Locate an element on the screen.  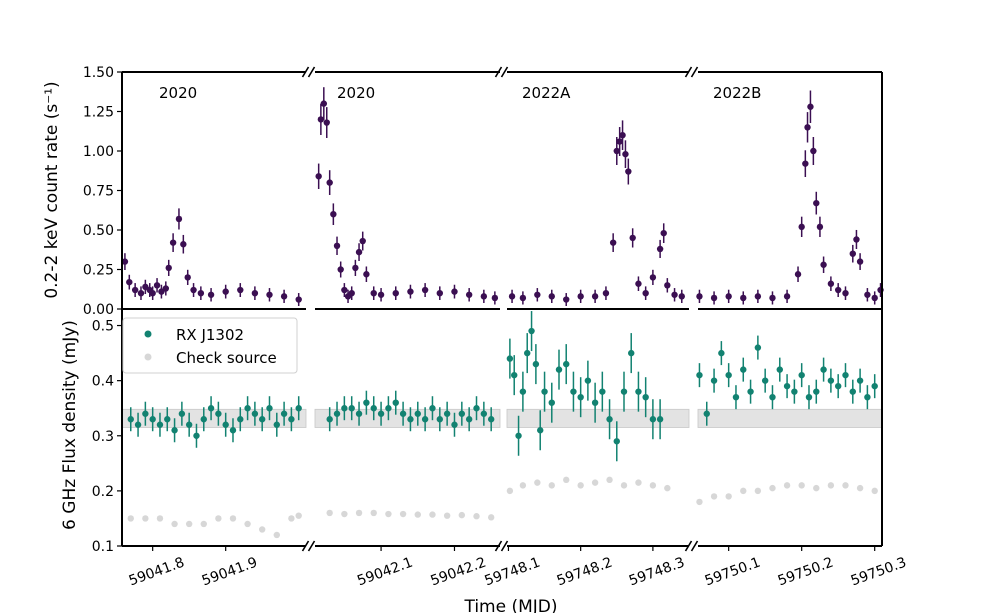
top-y-axis-label: 0.2-2 keV count rate (s⁻¹) is located at coordinates (52, 189).